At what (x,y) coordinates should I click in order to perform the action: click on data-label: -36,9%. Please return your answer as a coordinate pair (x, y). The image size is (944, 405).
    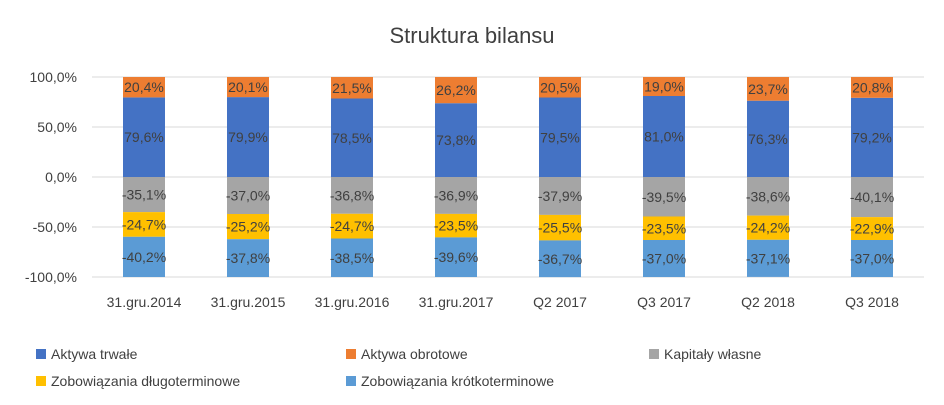
    Looking at the image, I should click on (456, 195).